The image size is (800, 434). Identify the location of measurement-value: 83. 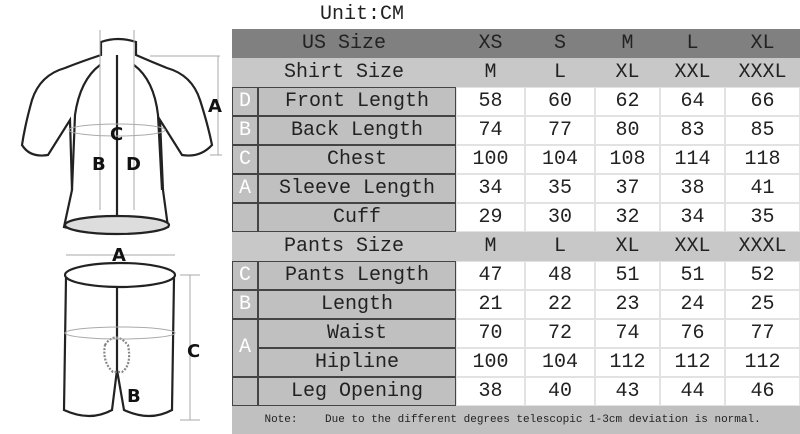
(692, 130).